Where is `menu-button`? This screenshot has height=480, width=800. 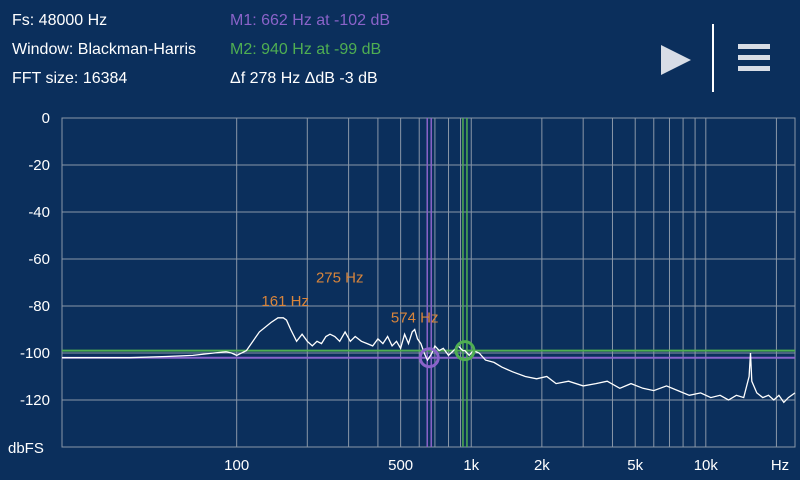
menu-button is located at coordinates (754, 60).